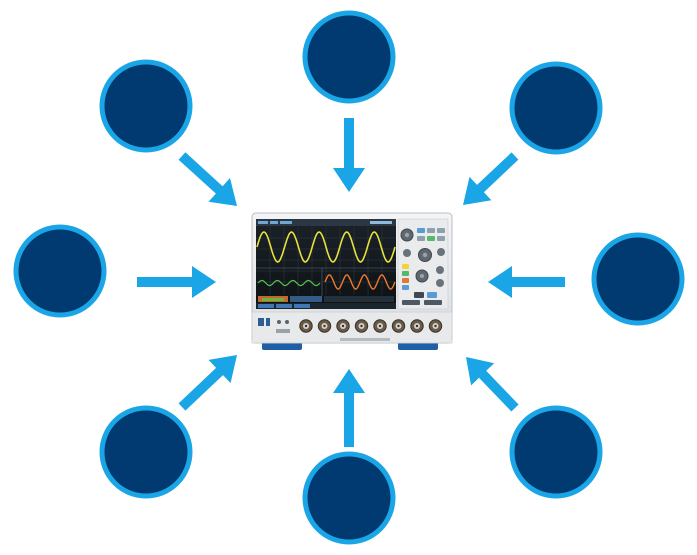 The image size is (697, 555). I want to click on waveform-yellow, so click(326, 247).